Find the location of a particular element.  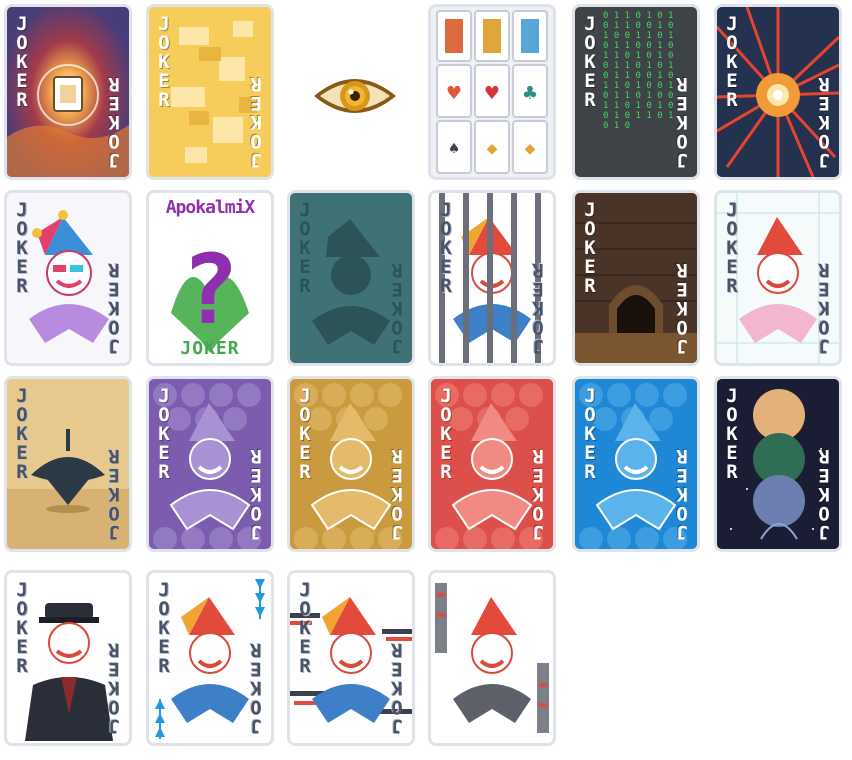

brand-label: JOKER is located at coordinates (210, 348).